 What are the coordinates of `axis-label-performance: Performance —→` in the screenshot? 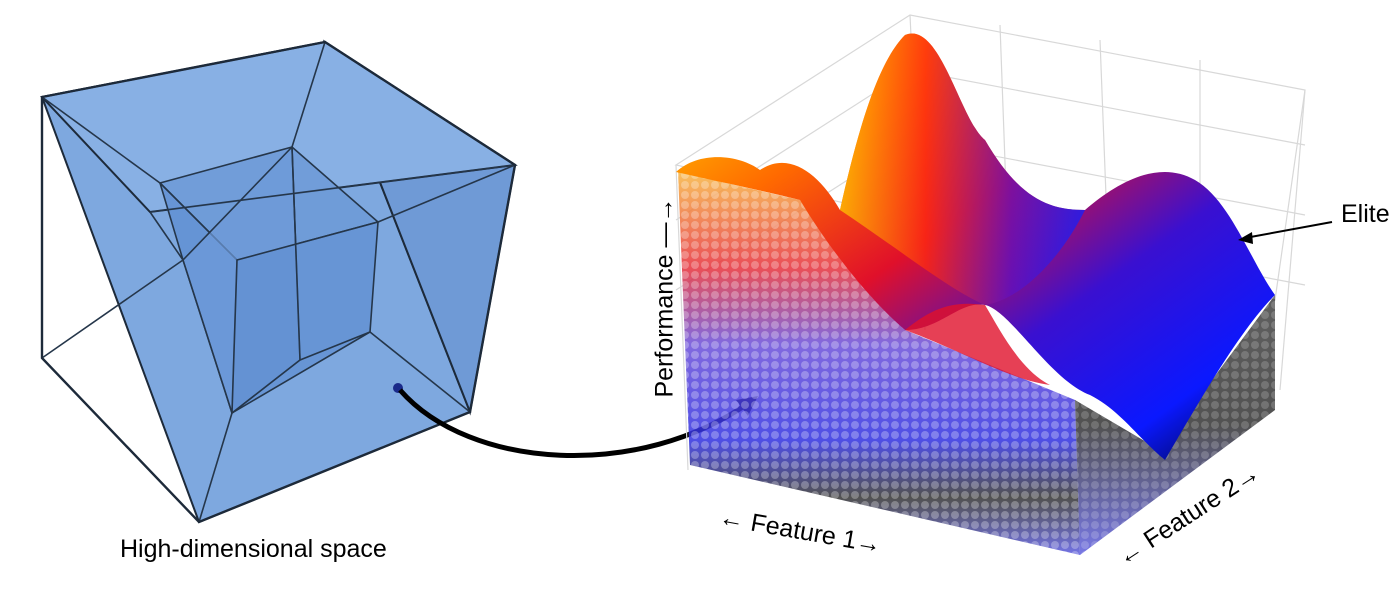 It's located at (664, 297).